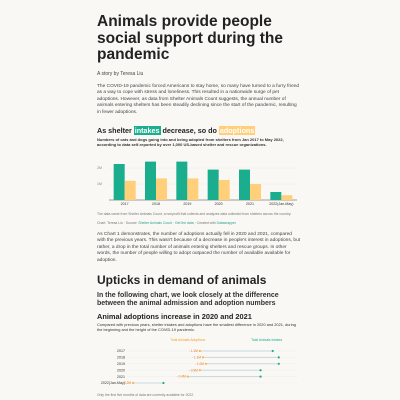 The width and height of the screenshot is (400, 400). I want to click on credit-source-link: Shelter Animals Count · Get the data, so click(166, 223).